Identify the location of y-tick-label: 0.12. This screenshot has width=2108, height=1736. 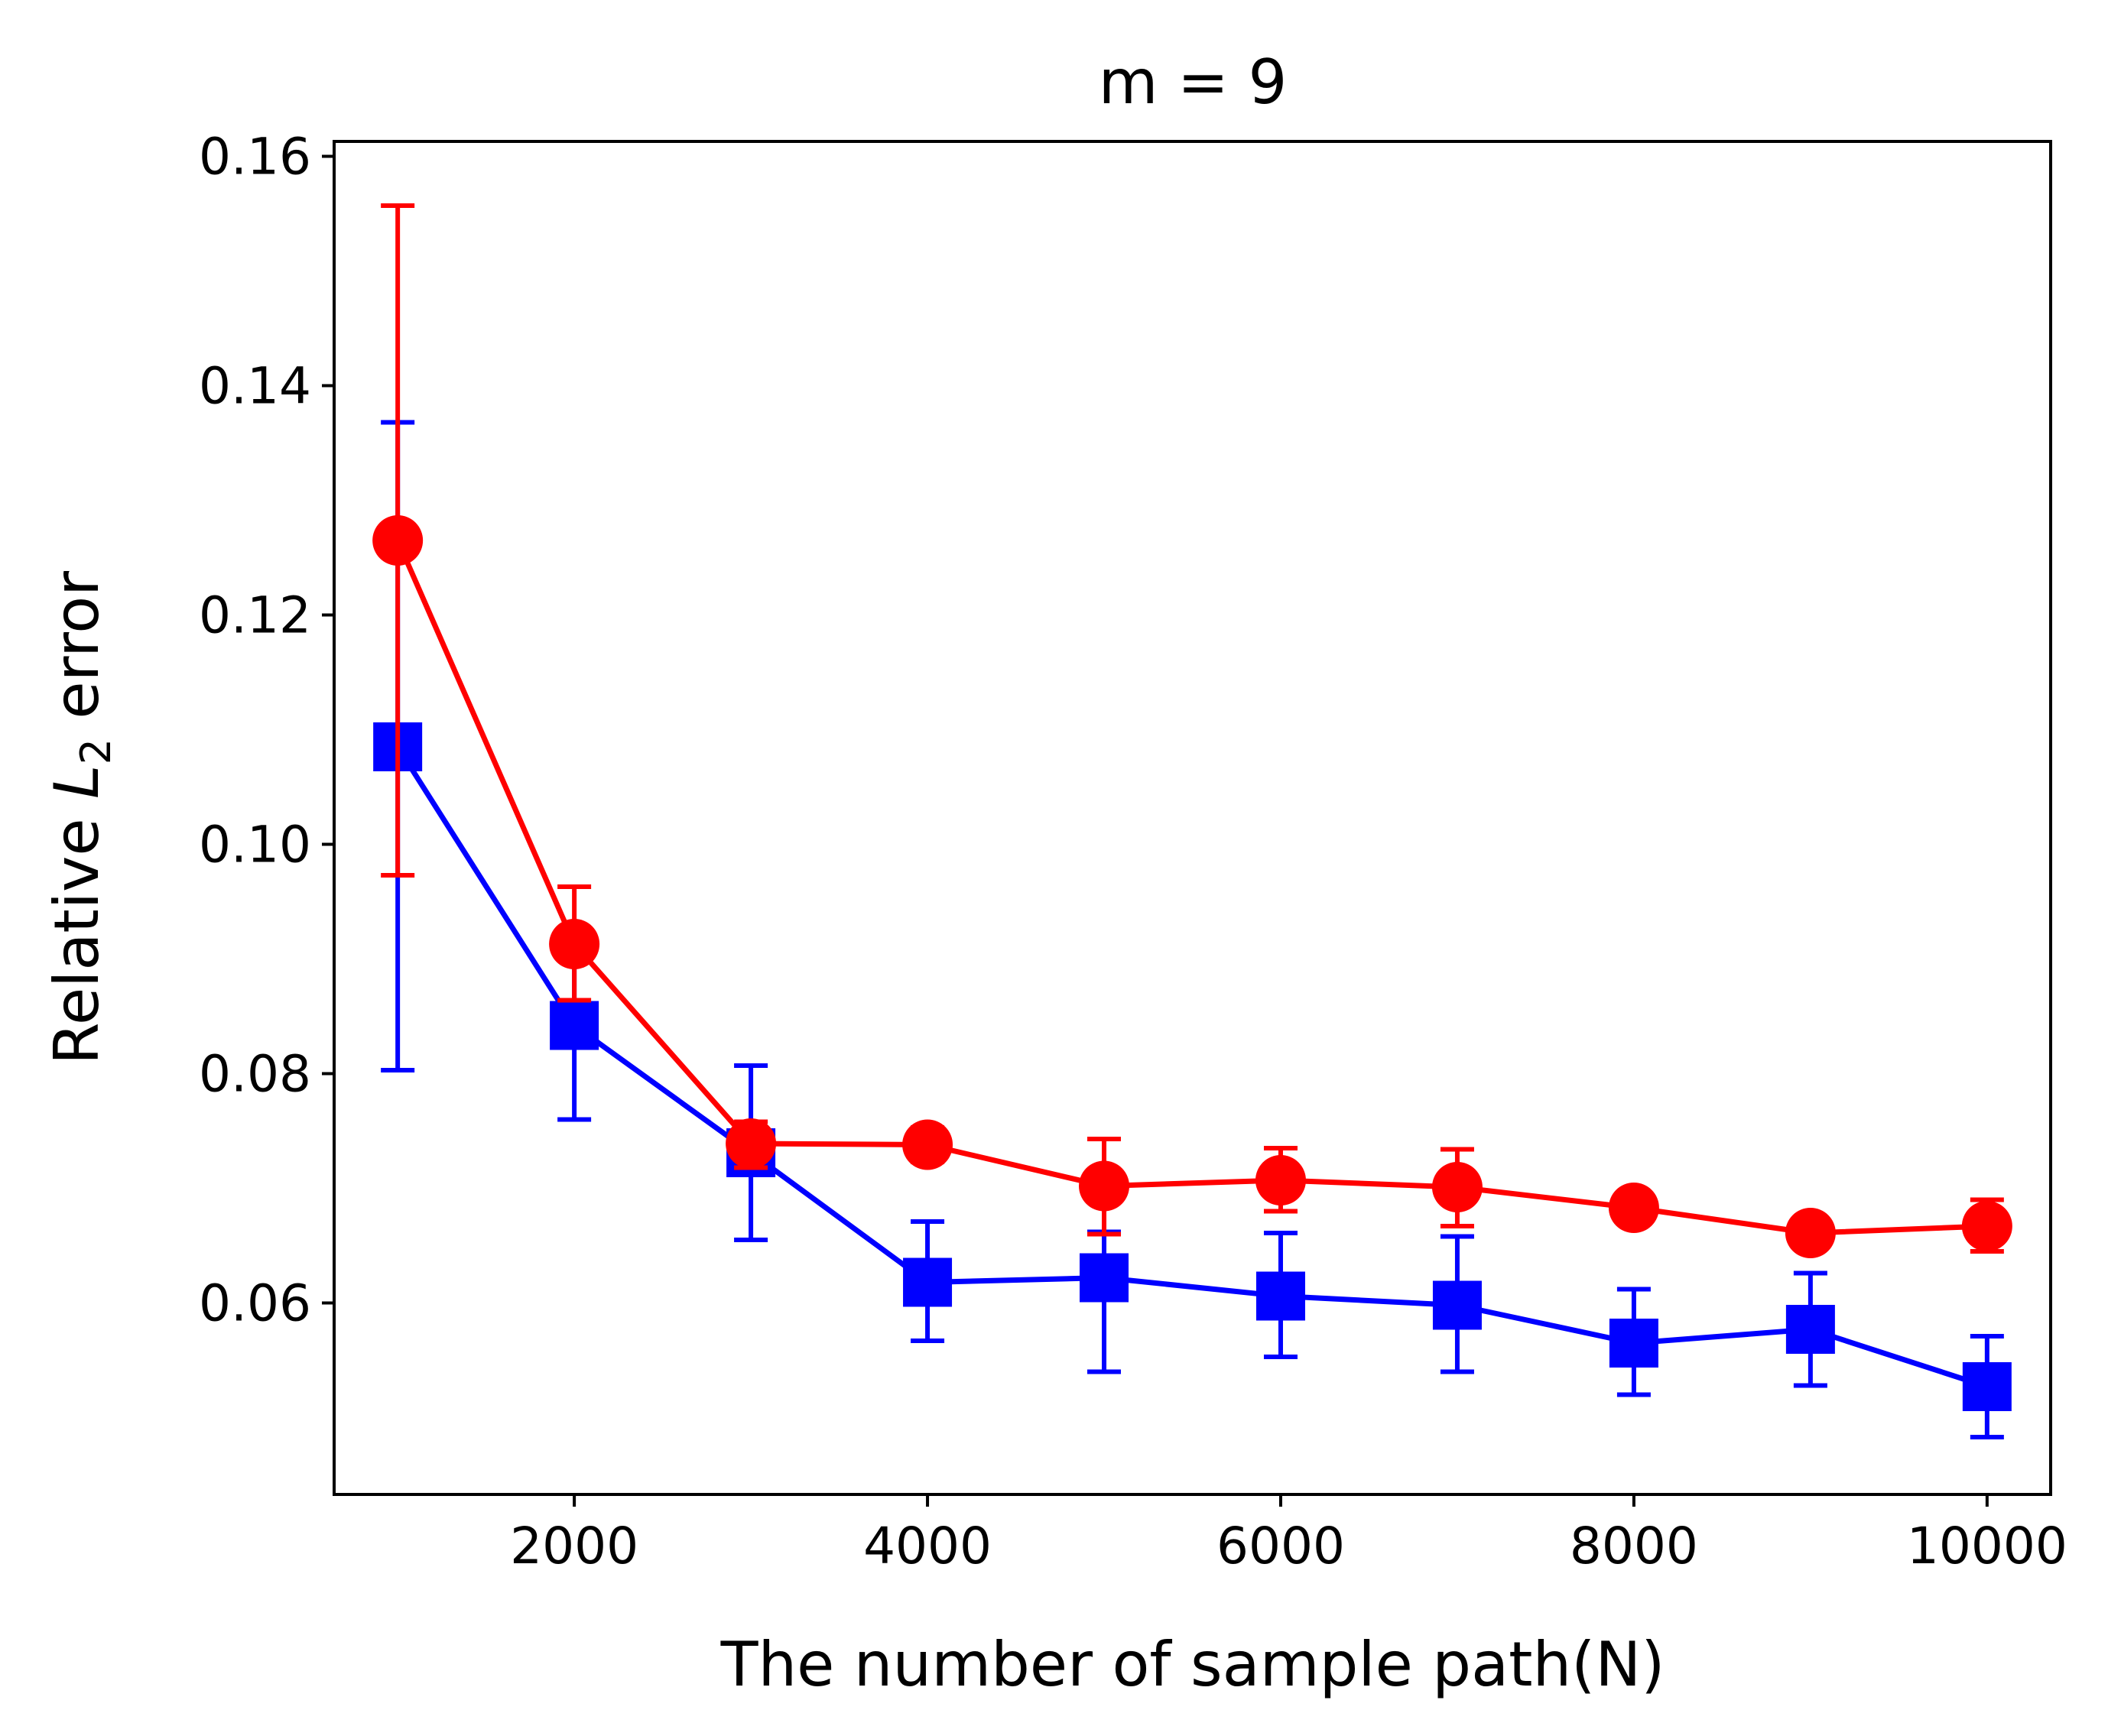
(255, 615).